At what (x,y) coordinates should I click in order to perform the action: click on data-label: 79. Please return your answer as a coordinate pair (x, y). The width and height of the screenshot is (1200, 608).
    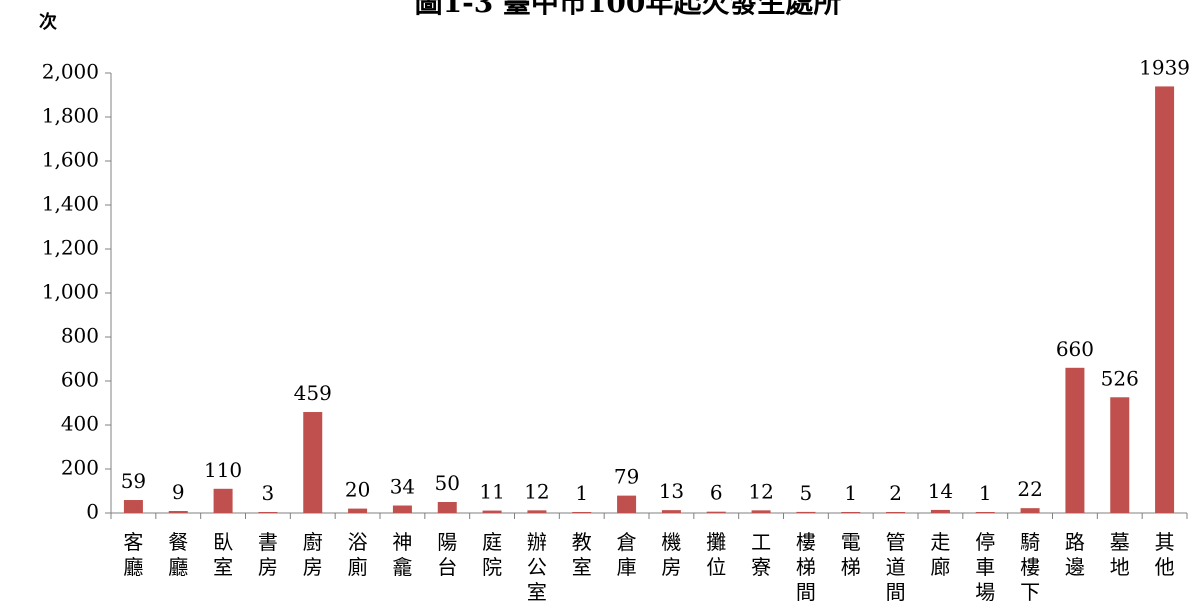
    Looking at the image, I should click on (626, 477).